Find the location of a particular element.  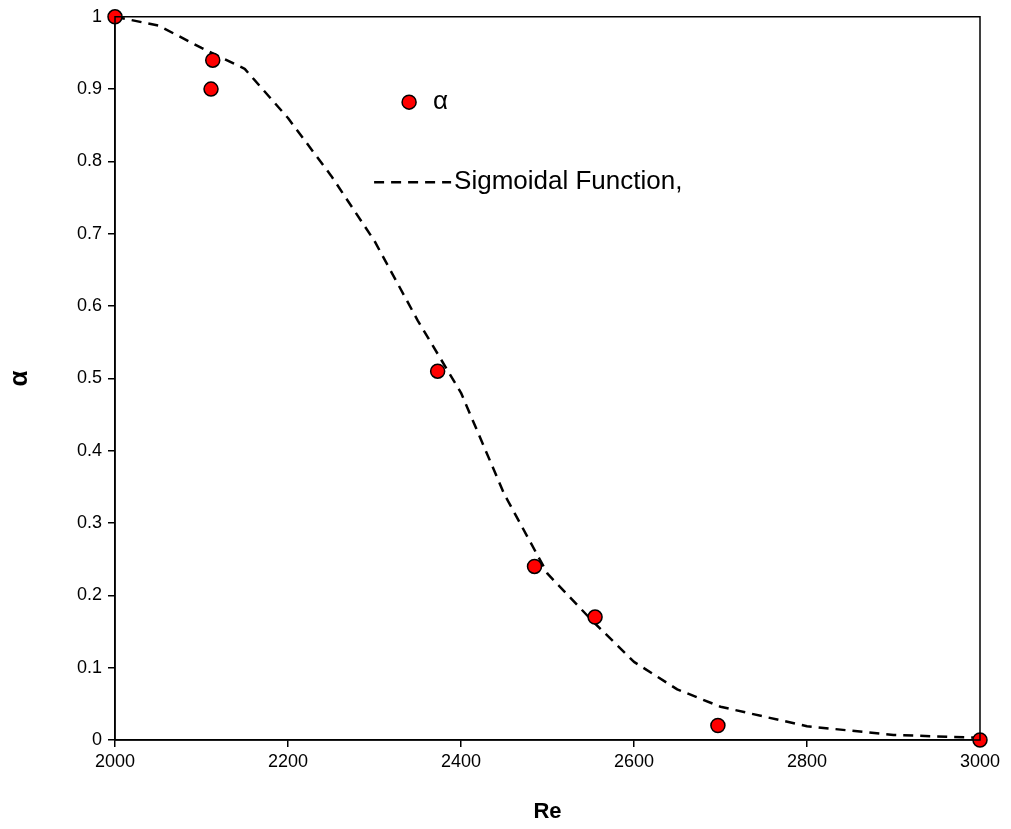

x-tick-label: 2400 is located at coordinates (461, 760).